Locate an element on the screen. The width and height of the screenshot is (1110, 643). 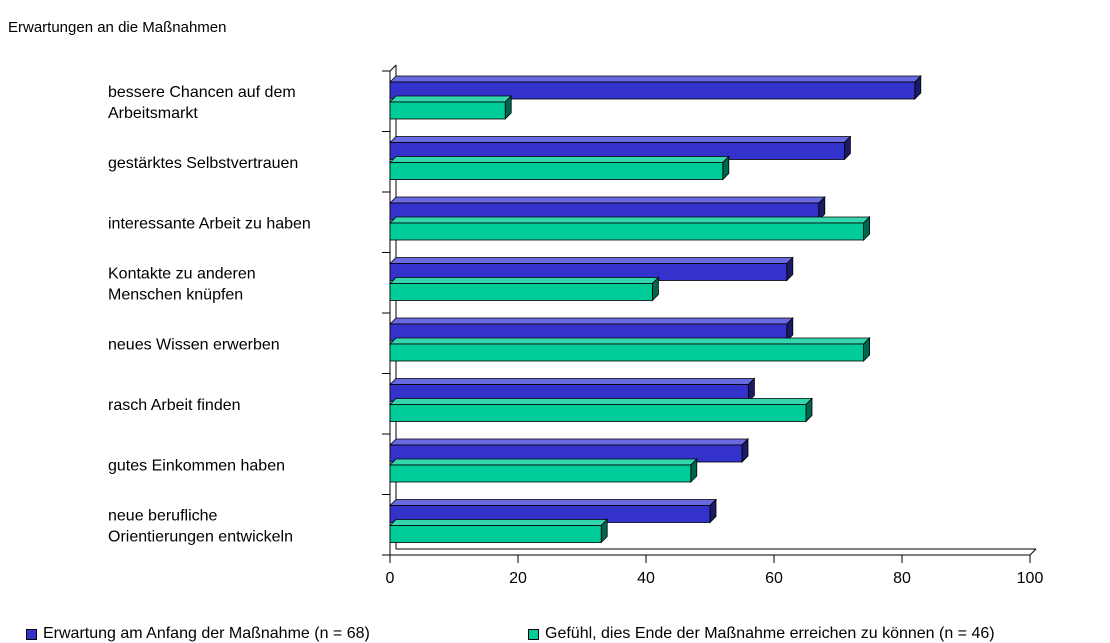
floor-right-depth-line is located at coordinates (1033, 552).